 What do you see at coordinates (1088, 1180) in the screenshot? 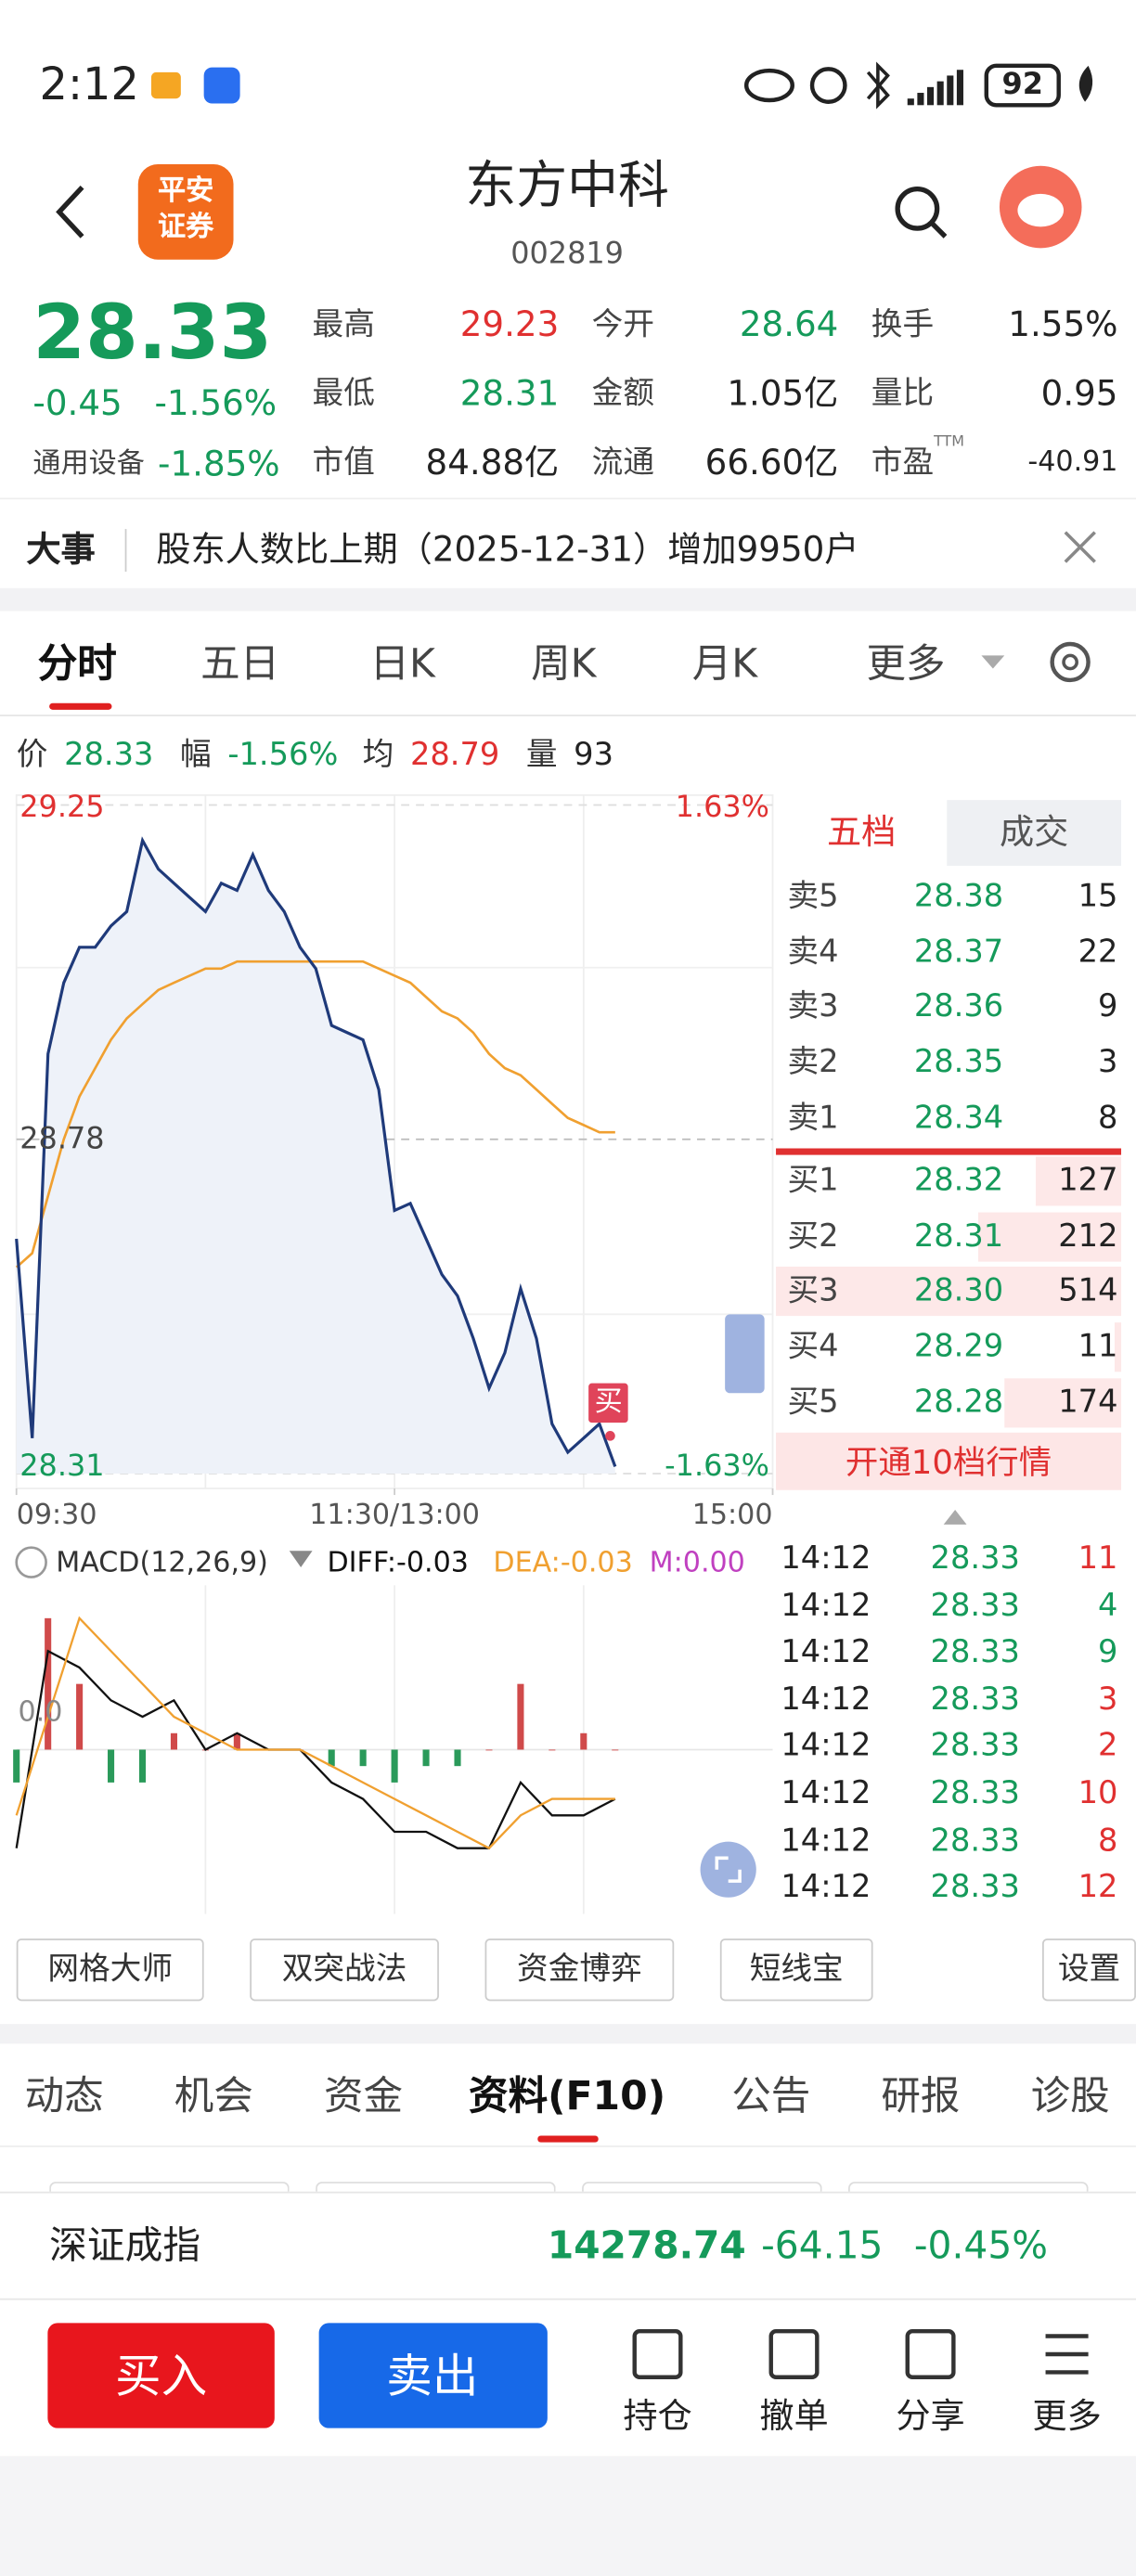
I see `bid-volume: 127` at bounding box center [1088, 1180].